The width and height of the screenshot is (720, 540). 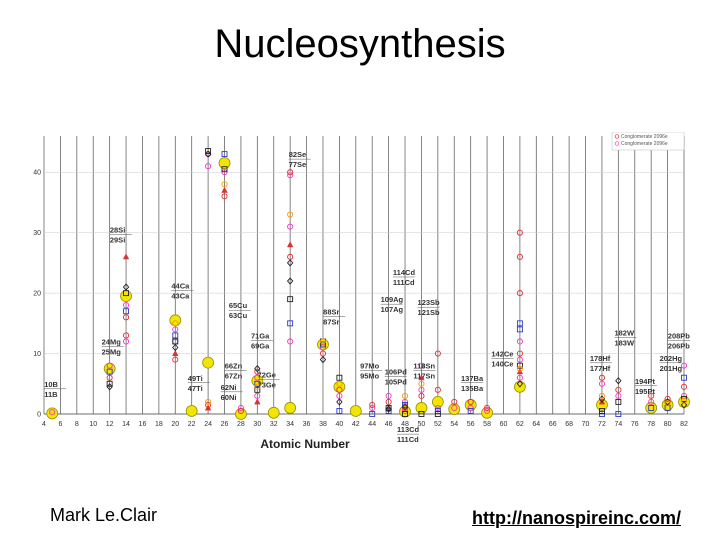 I want to click on author-name: Mark Le.Clair, so click(x=104, y=515).